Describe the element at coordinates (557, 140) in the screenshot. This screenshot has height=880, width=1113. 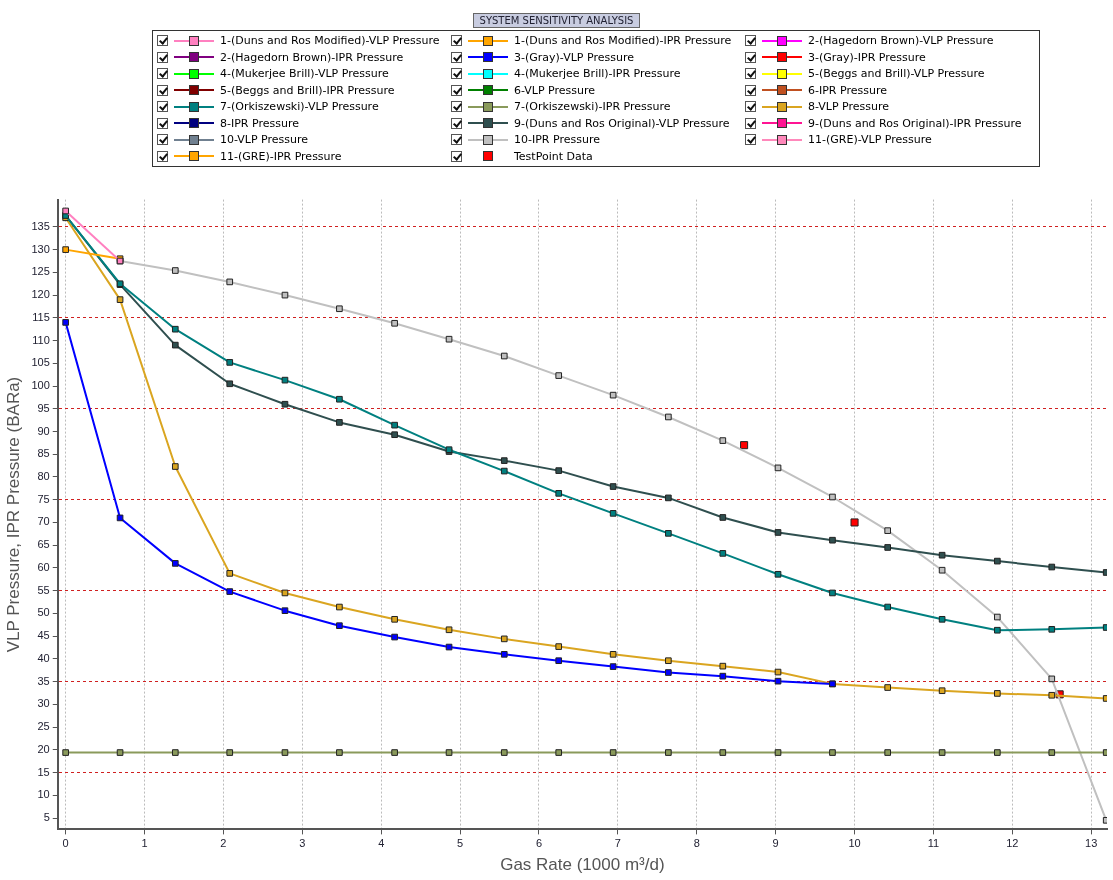
I see `legend-label: 10-IPR Pressure` at that location.